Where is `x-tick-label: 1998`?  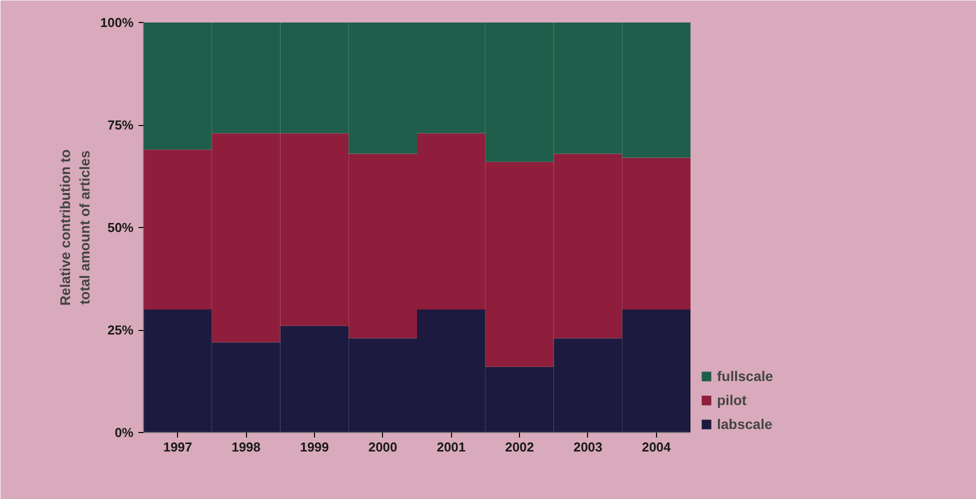 x-tick-label: 1998 is located at coordinates (246, 447).